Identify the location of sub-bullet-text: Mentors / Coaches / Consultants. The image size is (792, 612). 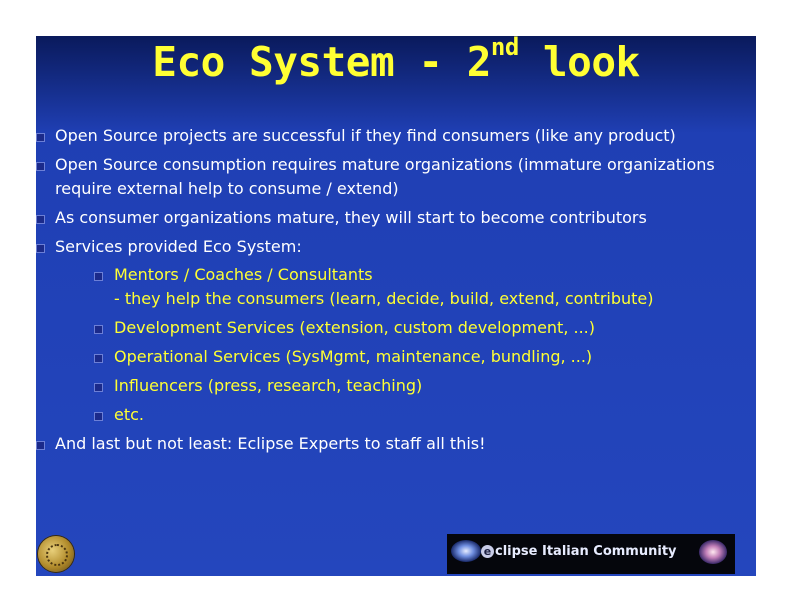
(243, 274).